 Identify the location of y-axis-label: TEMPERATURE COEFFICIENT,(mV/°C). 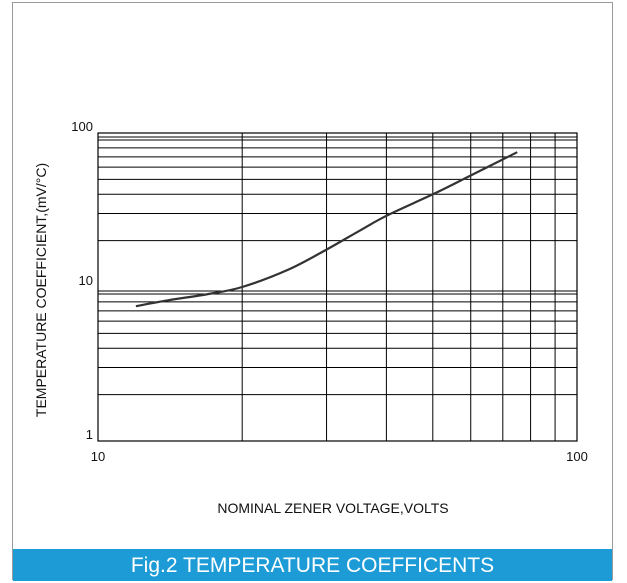
(41, 290).